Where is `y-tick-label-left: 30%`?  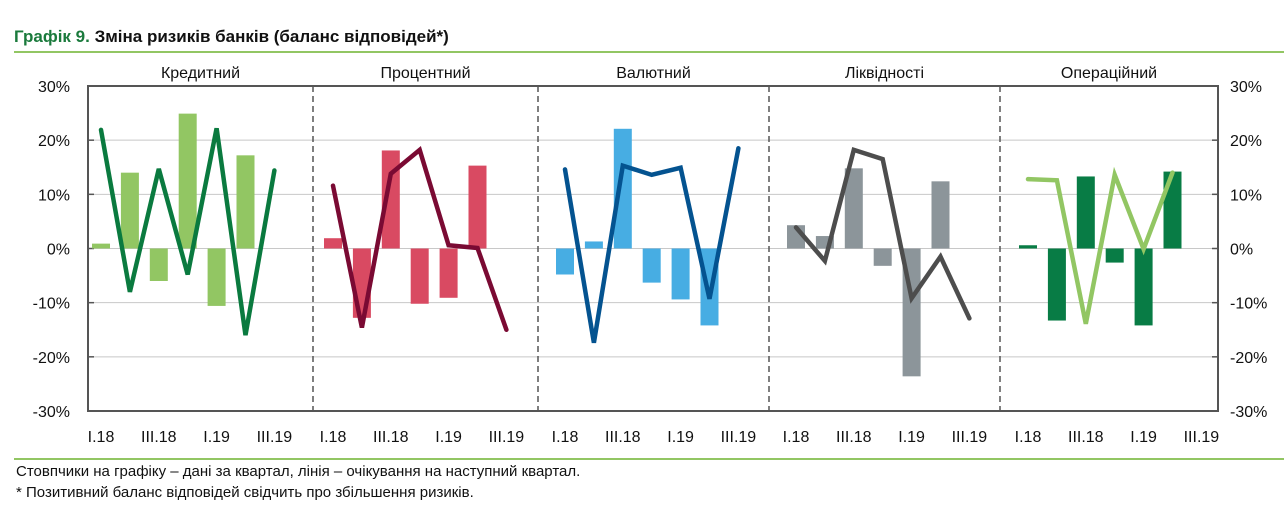 y-tick-label-left: 30% is located at coordinates (54, 87).